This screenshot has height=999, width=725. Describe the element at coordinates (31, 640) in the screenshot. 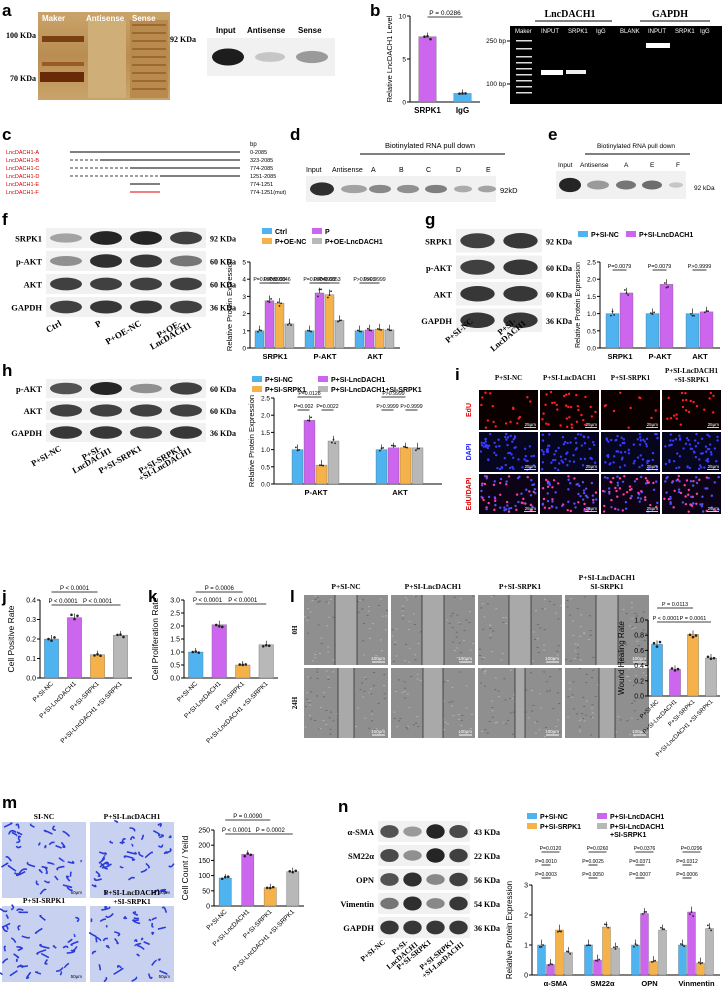

I see `y-tick-label: 0.2` at that location.